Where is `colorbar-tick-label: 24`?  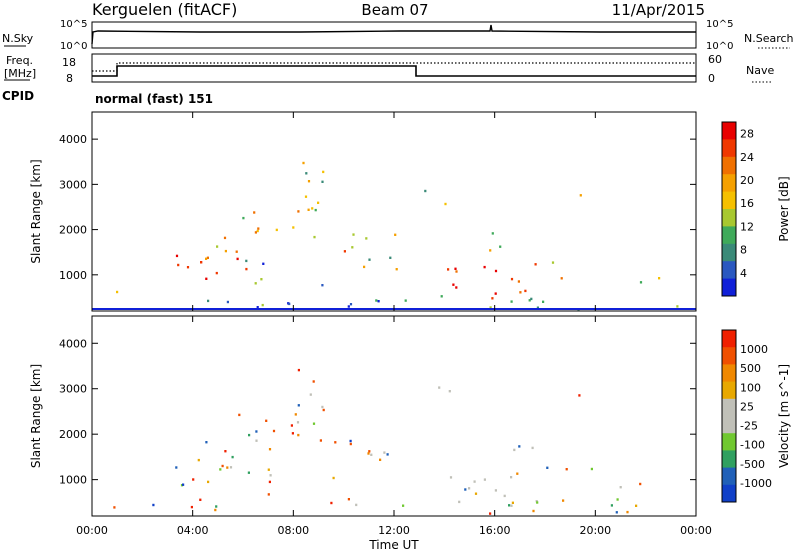
colorbar-tick-label: 24 is located at coordinates (747, 157).